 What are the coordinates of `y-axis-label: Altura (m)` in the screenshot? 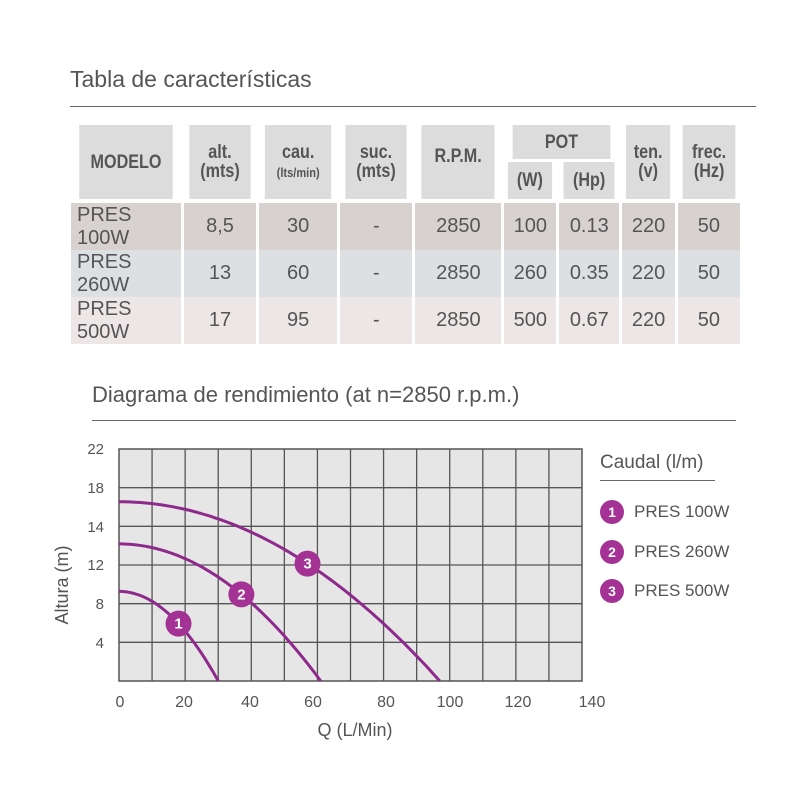 It's located at (62, 584).